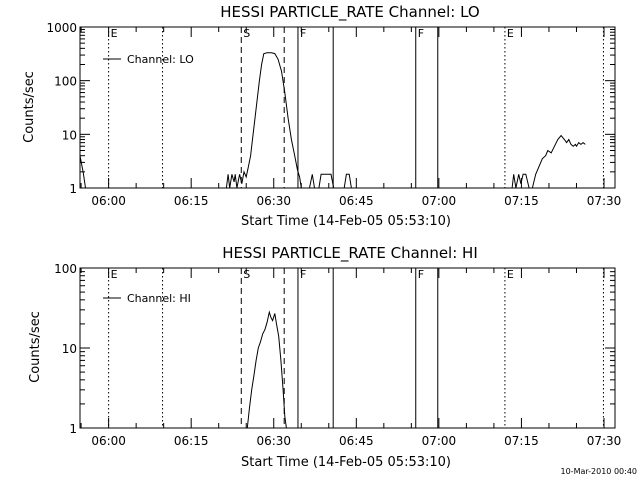 The image size is (640, 480). I want to click on panel-lo-xtick-label: 07:00, so click(439, 201).